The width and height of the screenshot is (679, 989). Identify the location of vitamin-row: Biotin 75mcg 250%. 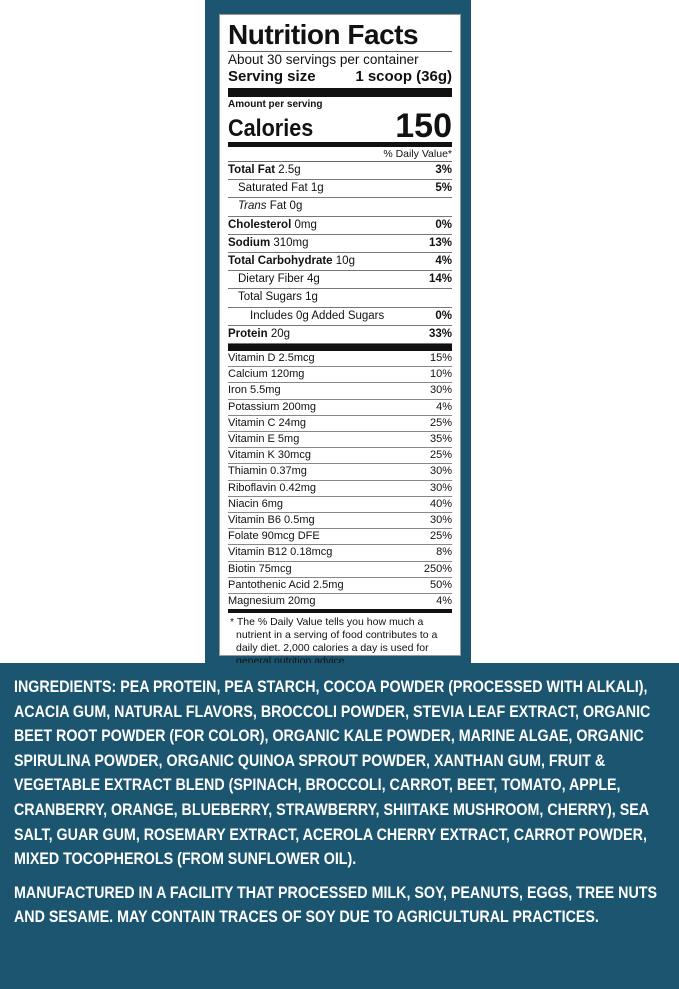
(340, 570).